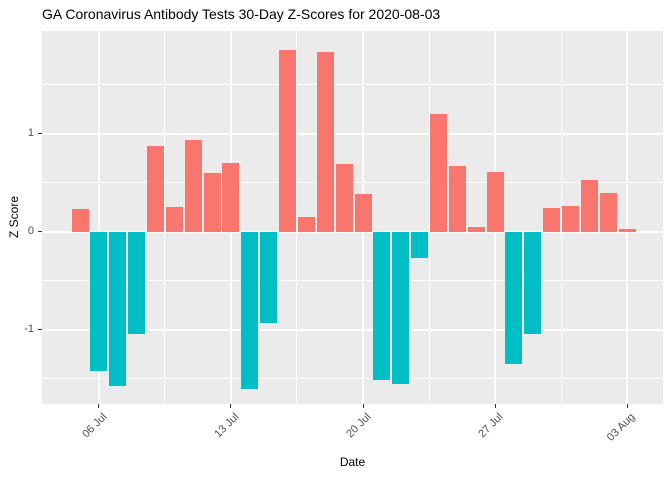 Image resolution: width=672 pixels, height=480 pixels. Describe the element at coordinates (352, 462) in the screenshot. I see `x-axis-title: Date` at that location.